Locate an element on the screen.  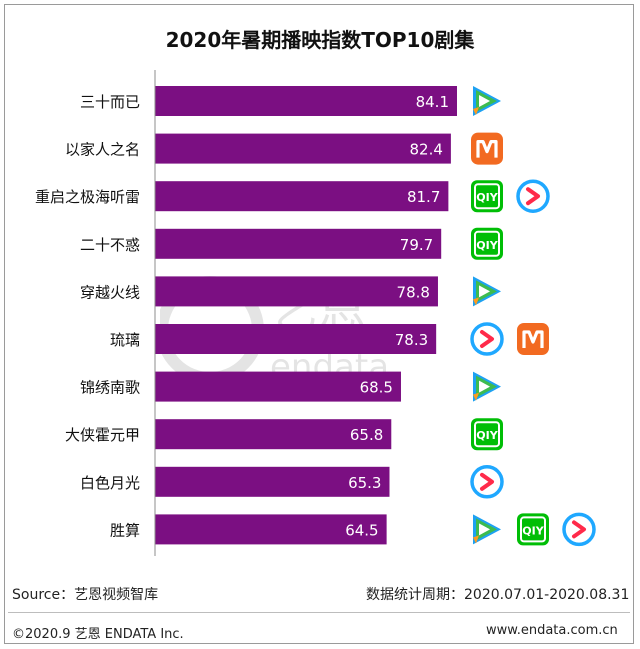
value-label: 65.3 is located at coordinates (364, 483).